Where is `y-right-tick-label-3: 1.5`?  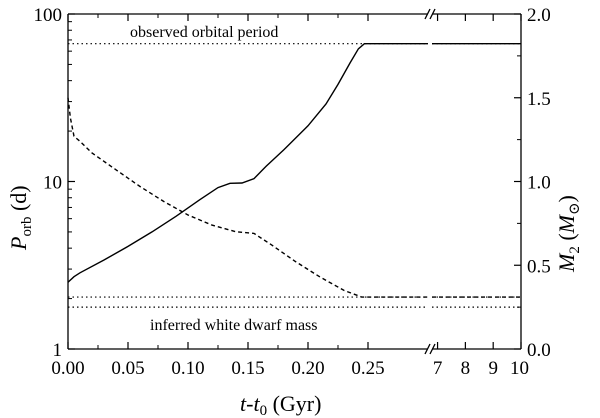
y-right-tick-label-3: 1.5 is located at coordinates (539, 99).